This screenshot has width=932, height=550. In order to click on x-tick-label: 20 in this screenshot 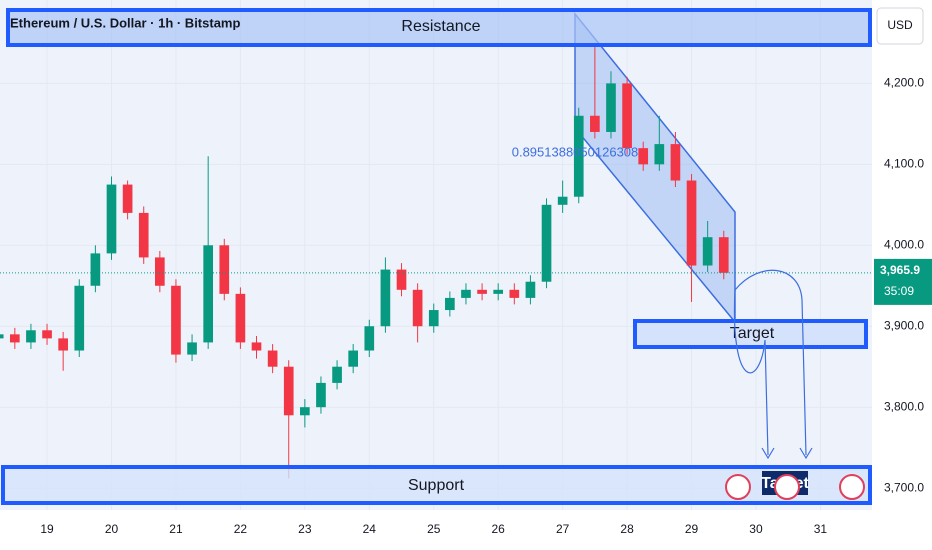, I will do `click(112, 529)`.